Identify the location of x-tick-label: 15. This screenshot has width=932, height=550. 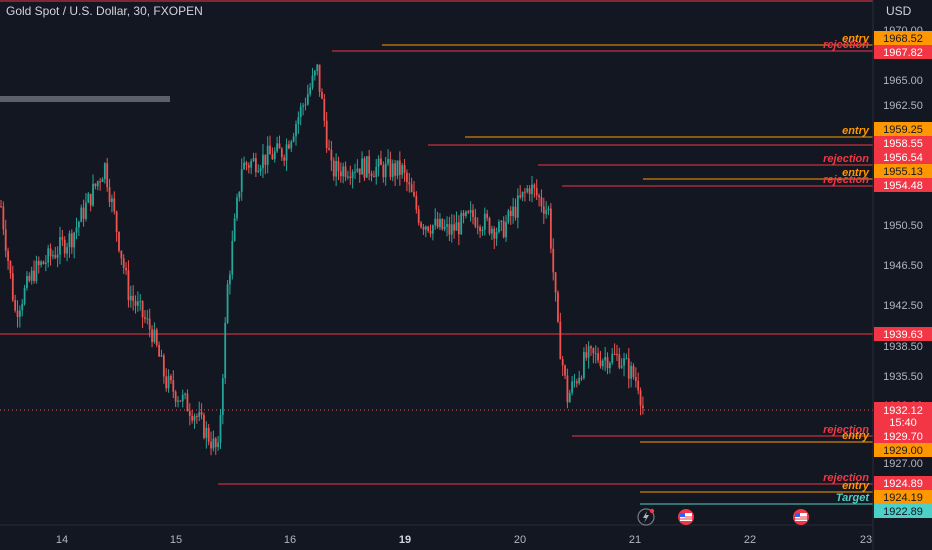
(176, 540).